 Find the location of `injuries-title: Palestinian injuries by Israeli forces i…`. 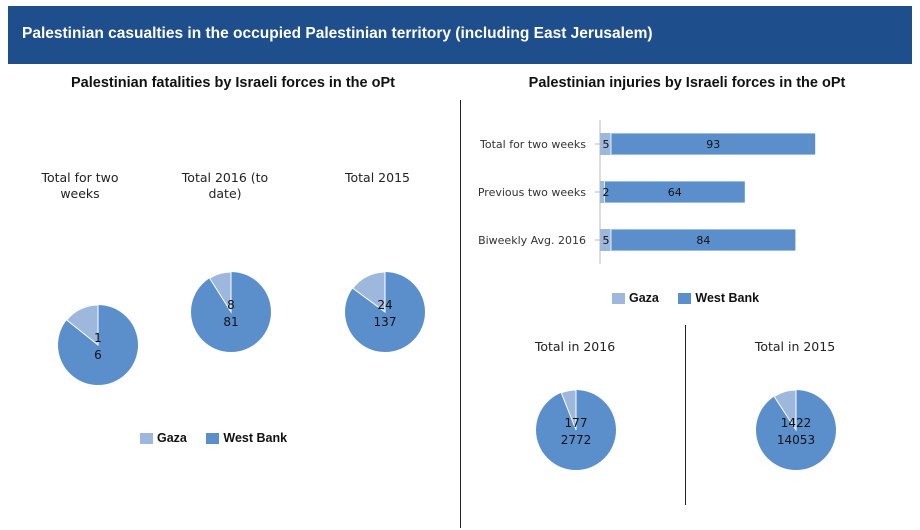

injuries-title: Palestinian injuries by Israeli forces i… is located at coordinates (687, 83).